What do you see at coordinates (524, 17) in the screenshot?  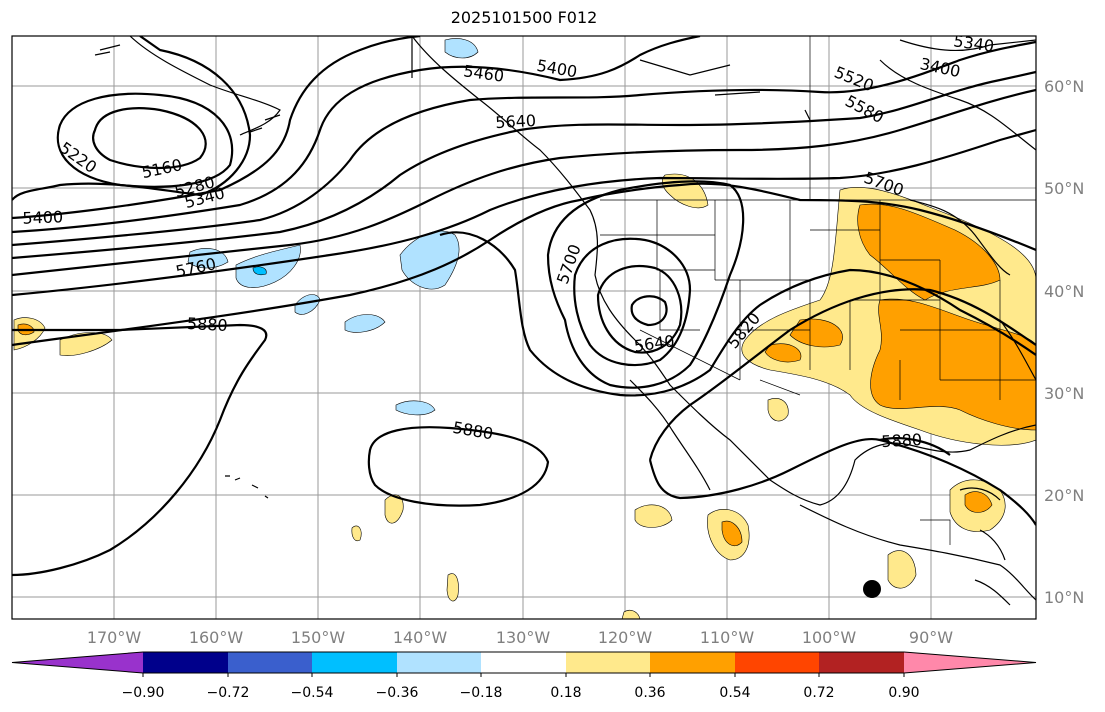 I see `map-title: 2025101500 F012` at bounding box center [524, 17].